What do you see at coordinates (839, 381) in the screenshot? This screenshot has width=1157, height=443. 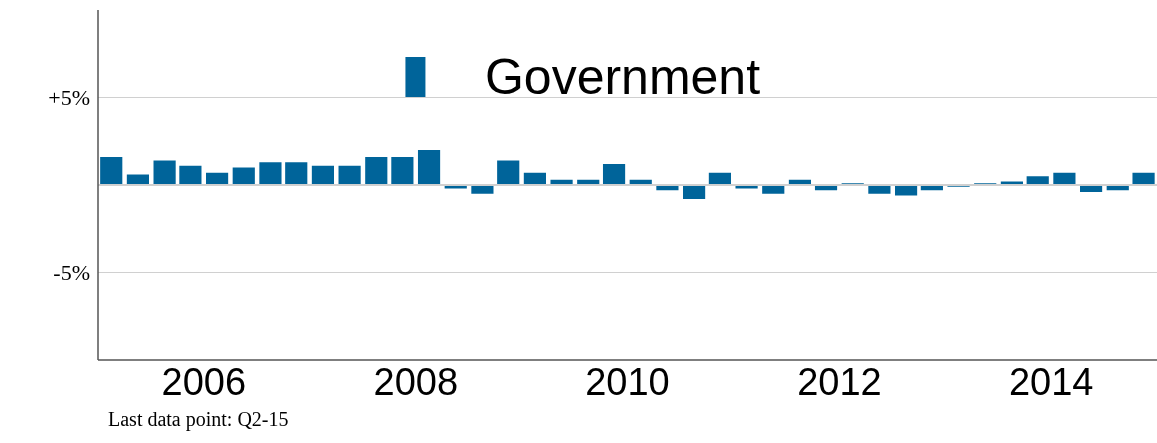 I see `x-tick-label: 2012` at bounding box center [839, 381].